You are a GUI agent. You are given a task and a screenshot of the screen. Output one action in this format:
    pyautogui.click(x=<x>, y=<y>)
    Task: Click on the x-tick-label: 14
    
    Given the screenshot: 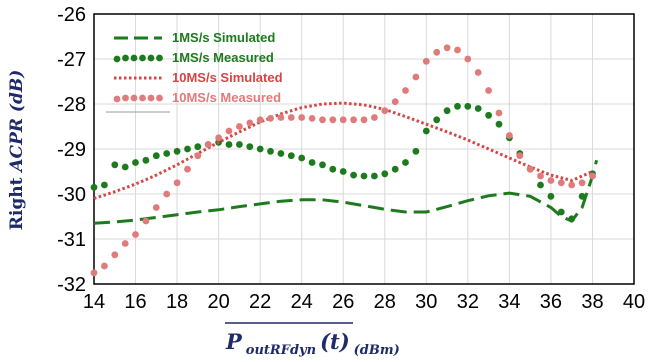 What is the action you would take?
    pyautogui.click(x=94, y=302)
    